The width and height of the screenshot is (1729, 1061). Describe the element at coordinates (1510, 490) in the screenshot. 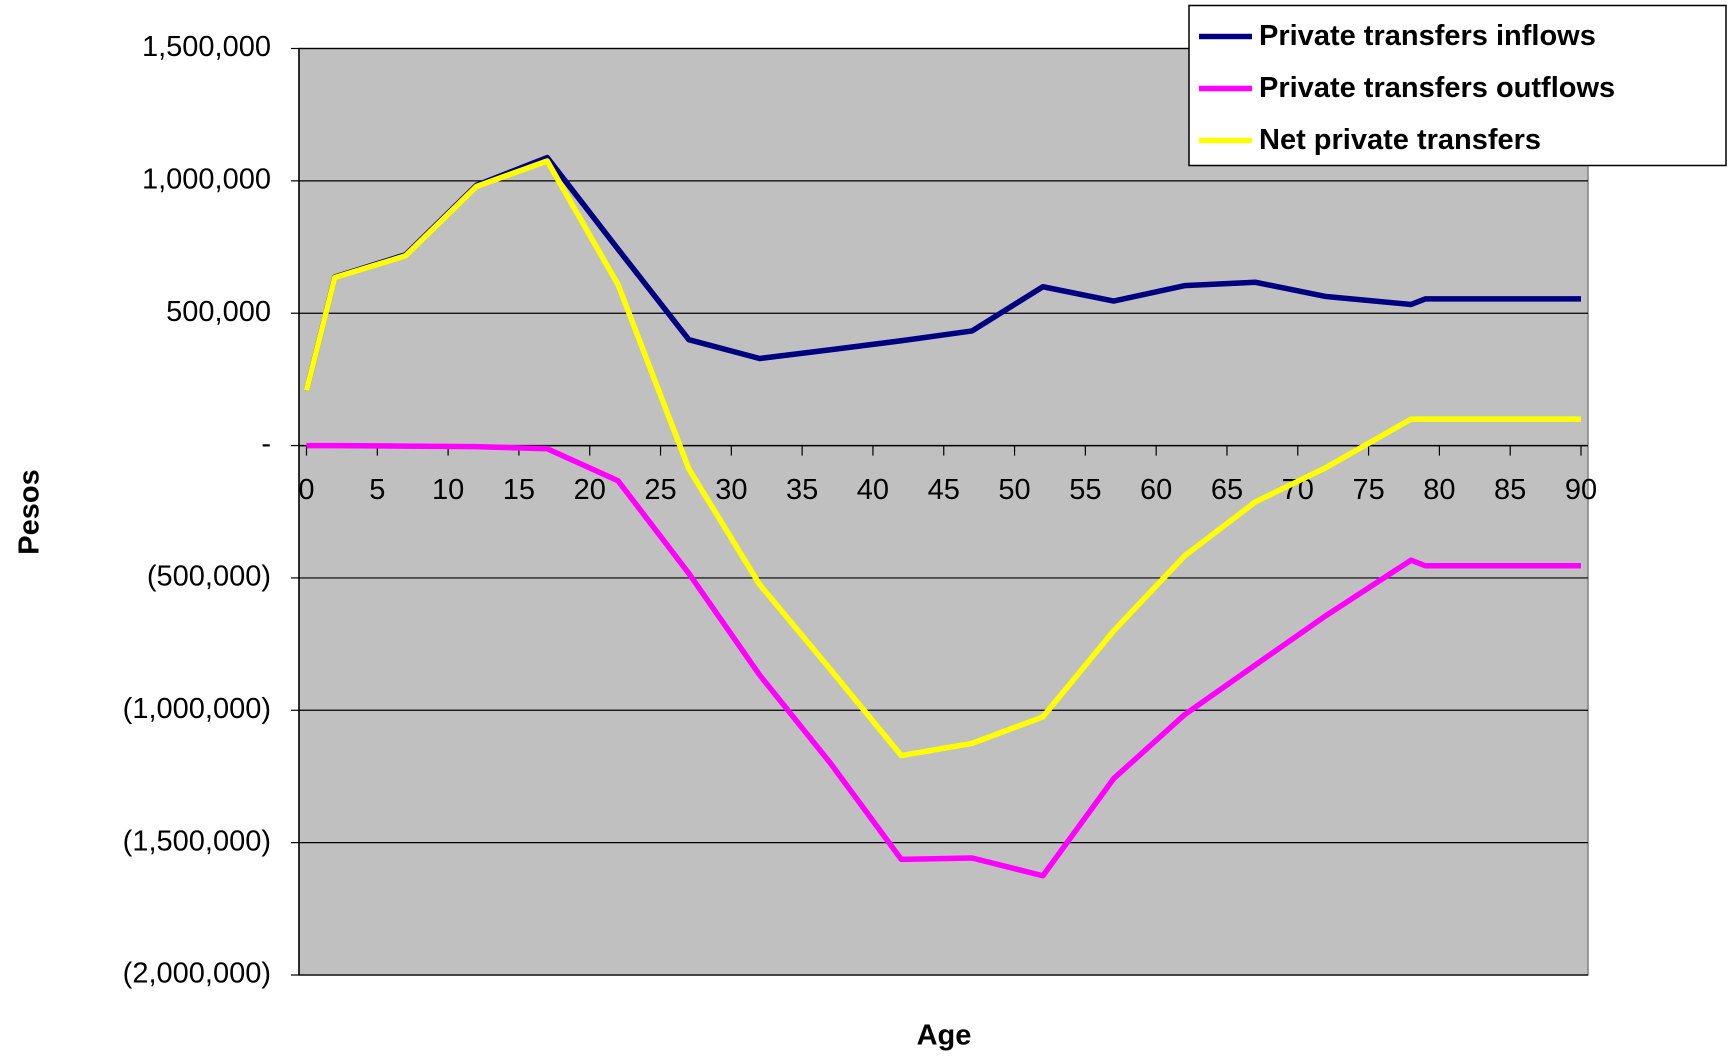

I see `x-tick-label: 85` at that location.